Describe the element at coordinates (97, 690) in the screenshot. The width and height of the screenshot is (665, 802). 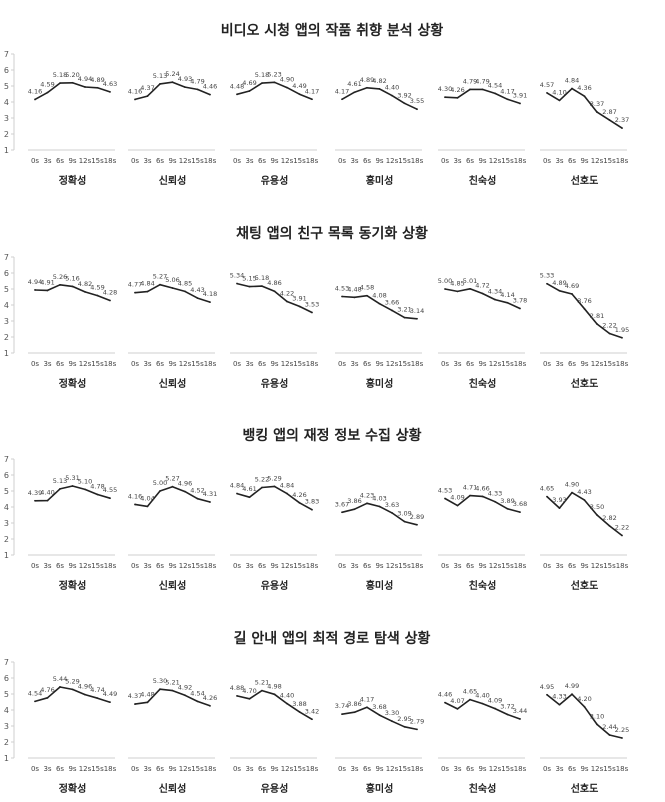
I see `data-label: 4.74` at that location.